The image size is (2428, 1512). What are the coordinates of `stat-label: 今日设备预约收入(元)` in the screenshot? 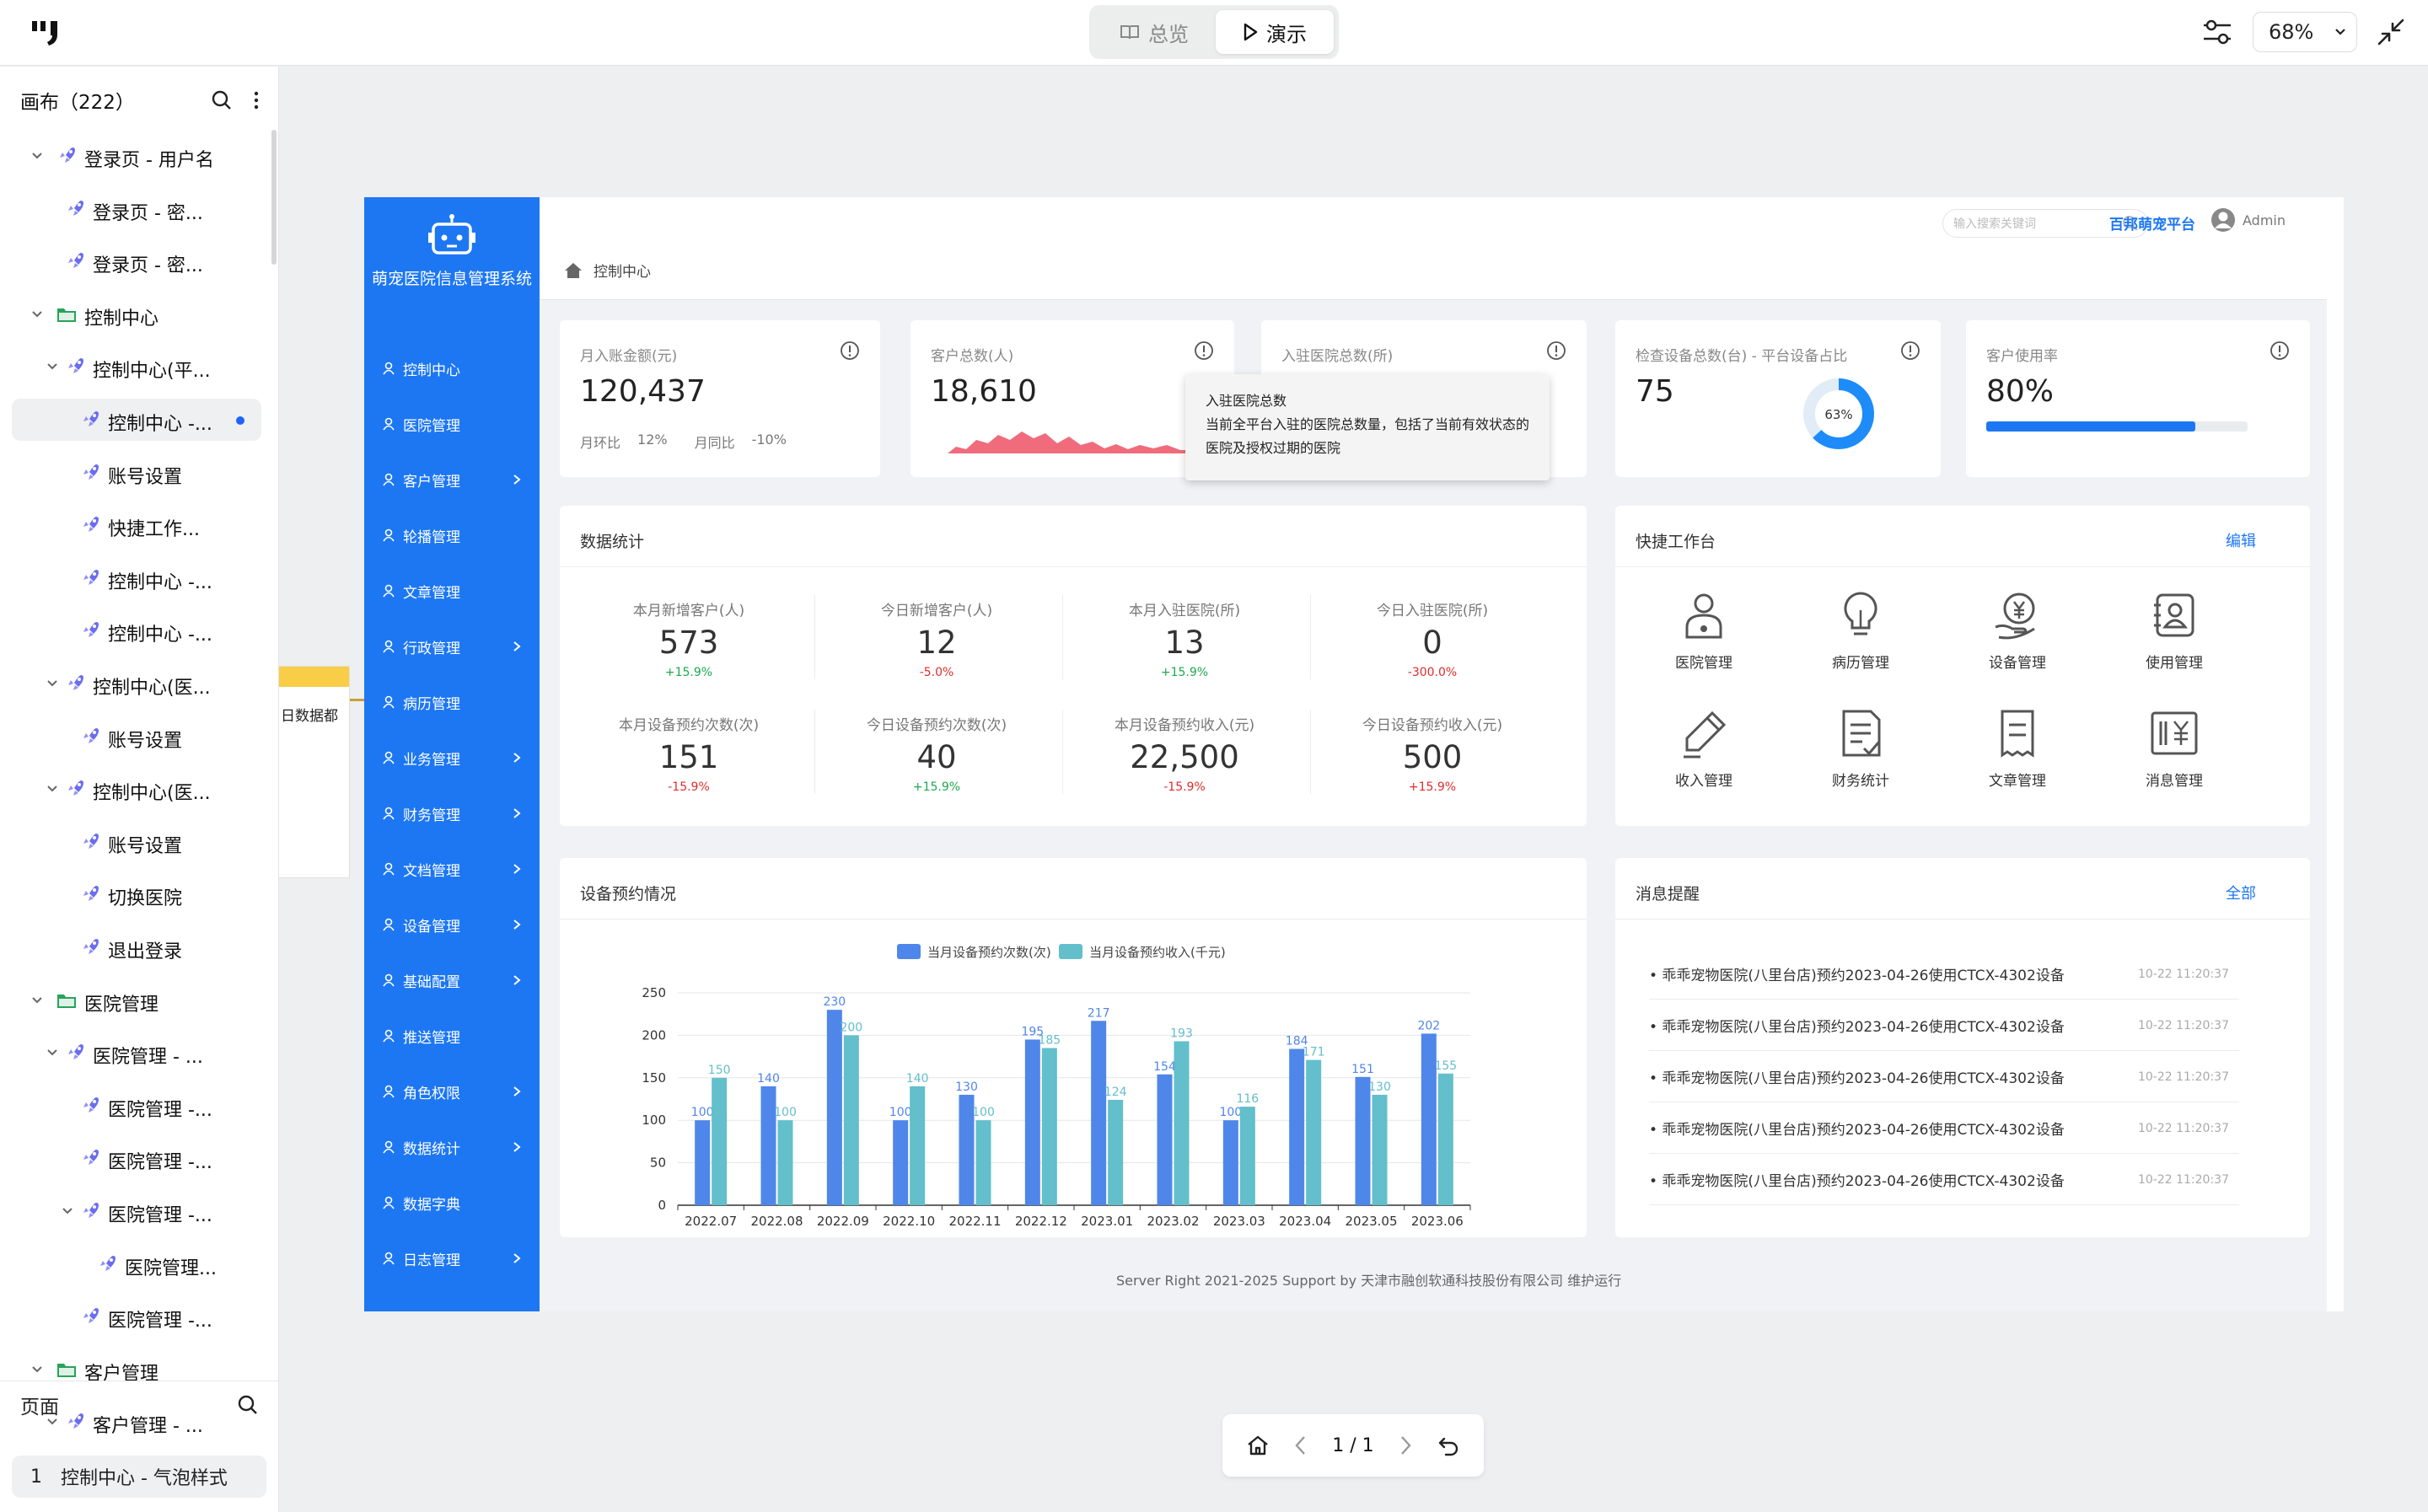 It's located at (1432, 725).